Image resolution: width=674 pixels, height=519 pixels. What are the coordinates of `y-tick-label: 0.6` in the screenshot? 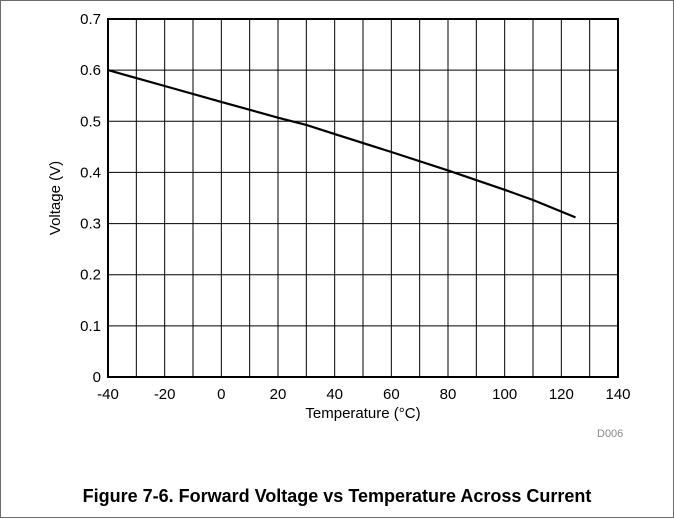 It's located at (90, 70).